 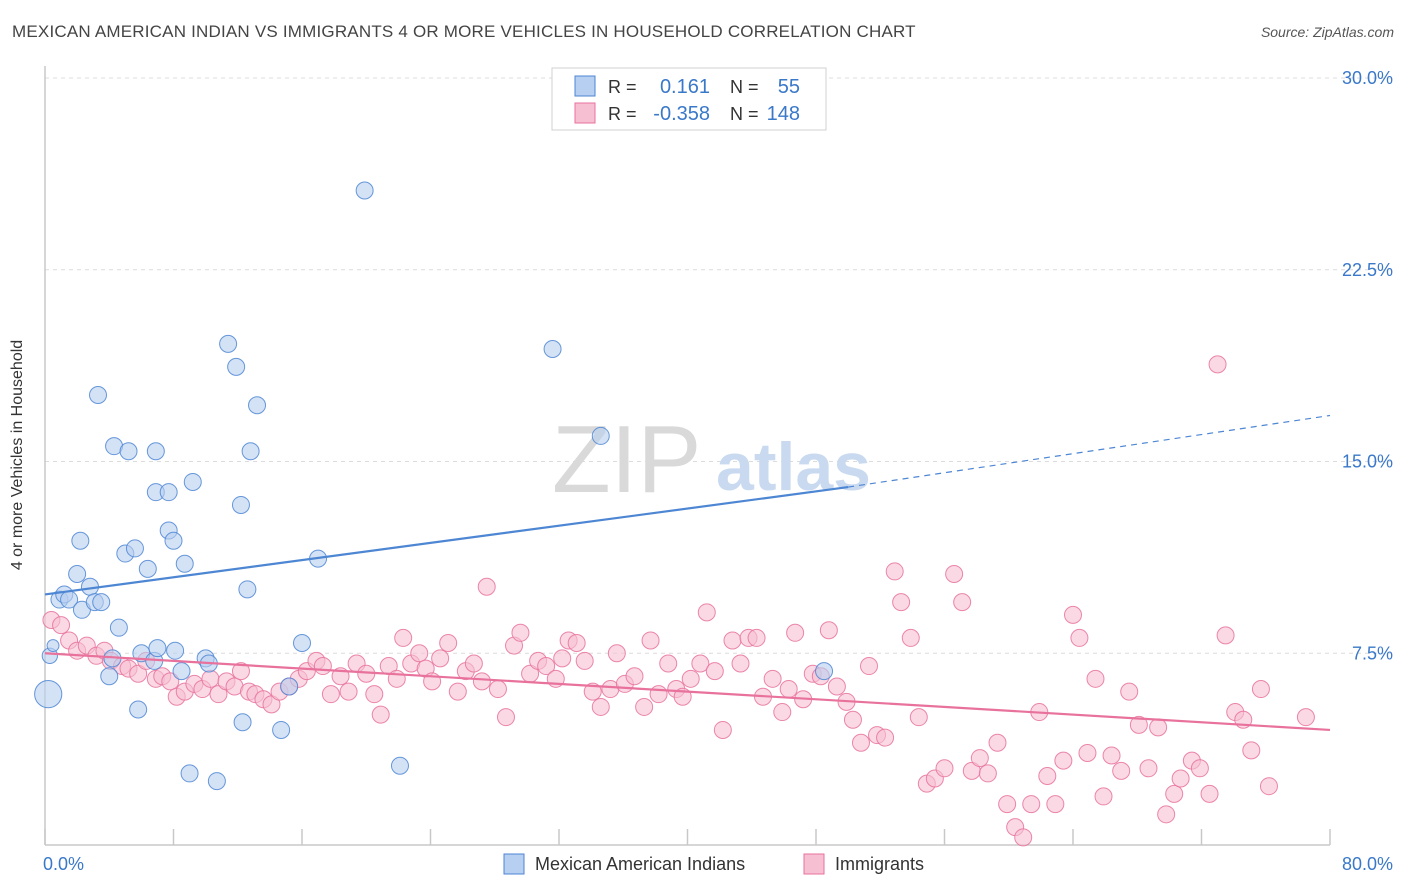 I want to click on stats-r-value-pink: -0.358, so click(x=681, y=114).